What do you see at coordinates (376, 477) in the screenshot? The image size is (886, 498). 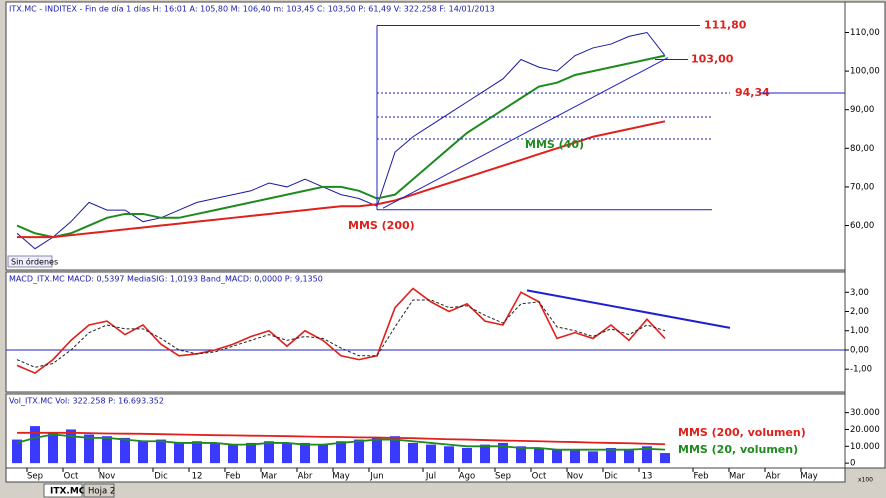 I see `x-tick-label: Jun` at bounding box center [376, 477].